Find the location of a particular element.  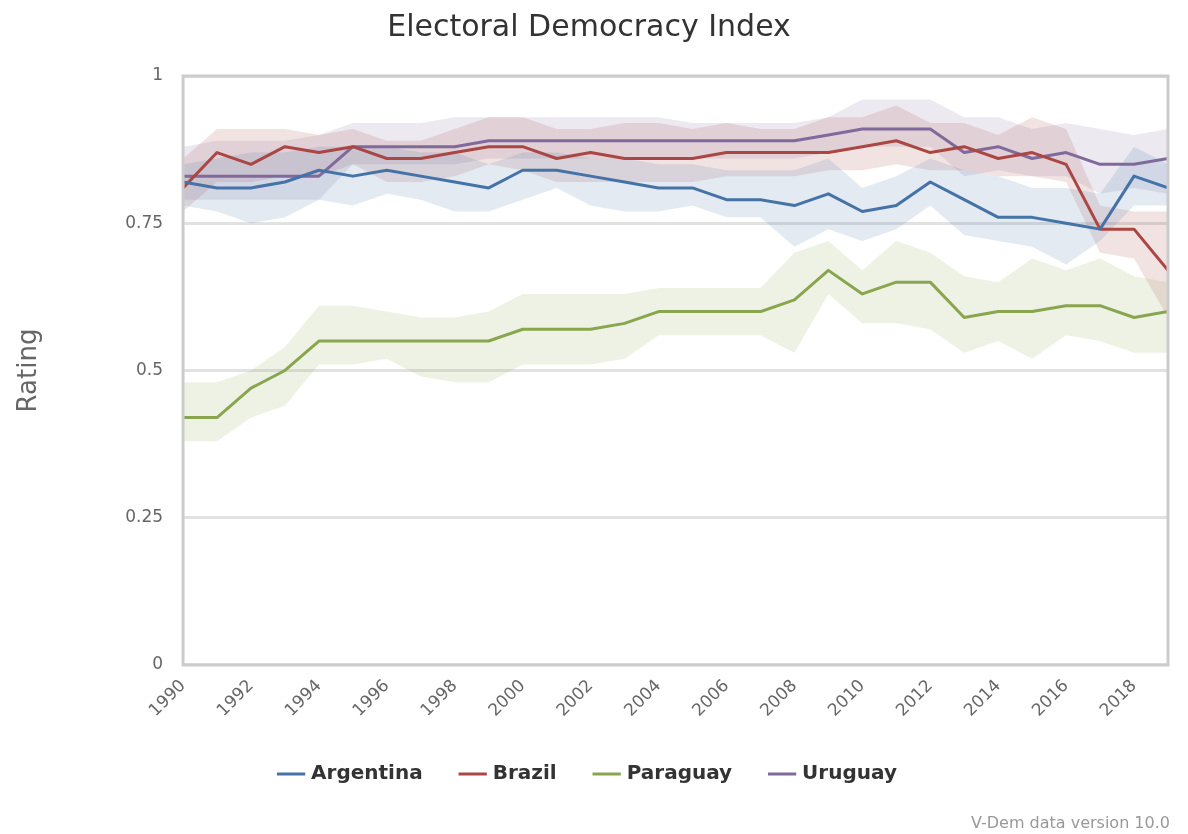

y-tick-label: 0.25 is located at coordinates (144, 516).